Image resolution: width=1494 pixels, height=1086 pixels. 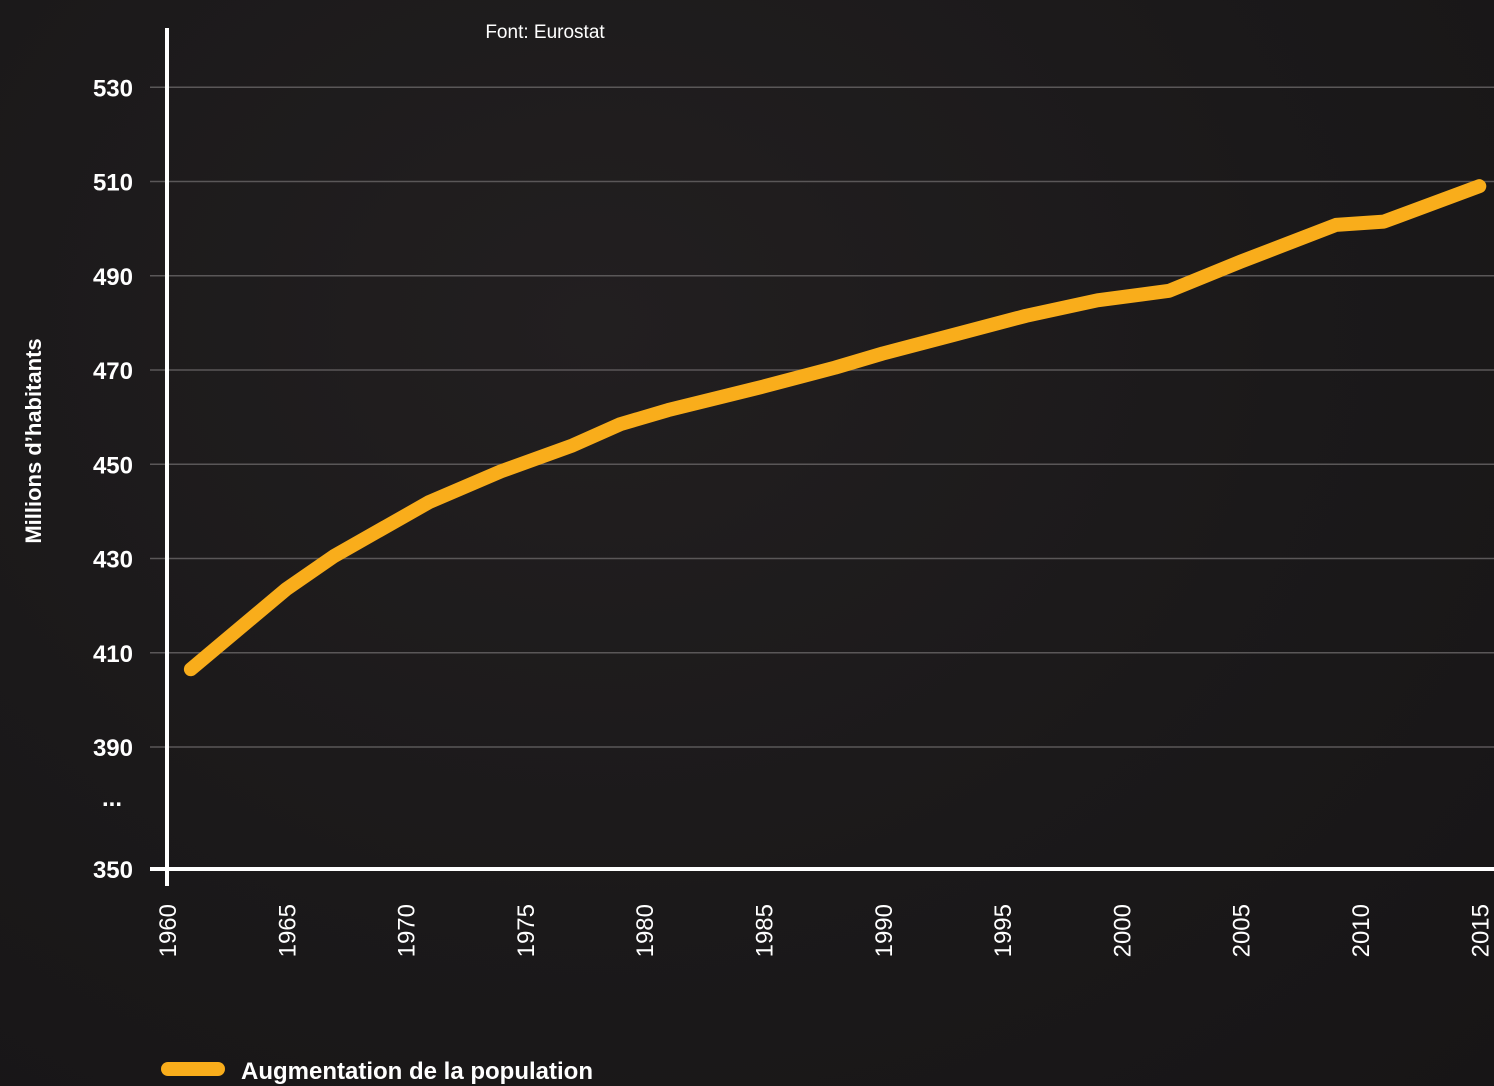 I want to click on y-tick-label: 450, so click(x=113, y=465).